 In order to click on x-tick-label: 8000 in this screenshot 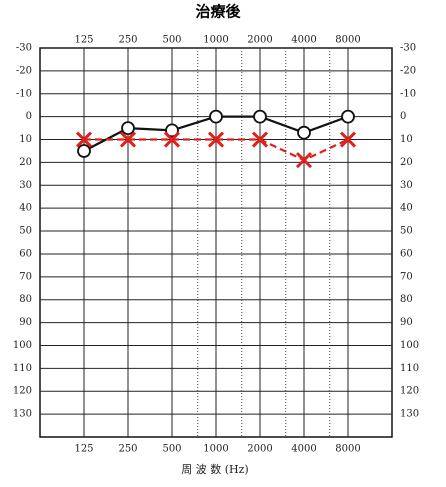, I will do `click(347, 449)`.